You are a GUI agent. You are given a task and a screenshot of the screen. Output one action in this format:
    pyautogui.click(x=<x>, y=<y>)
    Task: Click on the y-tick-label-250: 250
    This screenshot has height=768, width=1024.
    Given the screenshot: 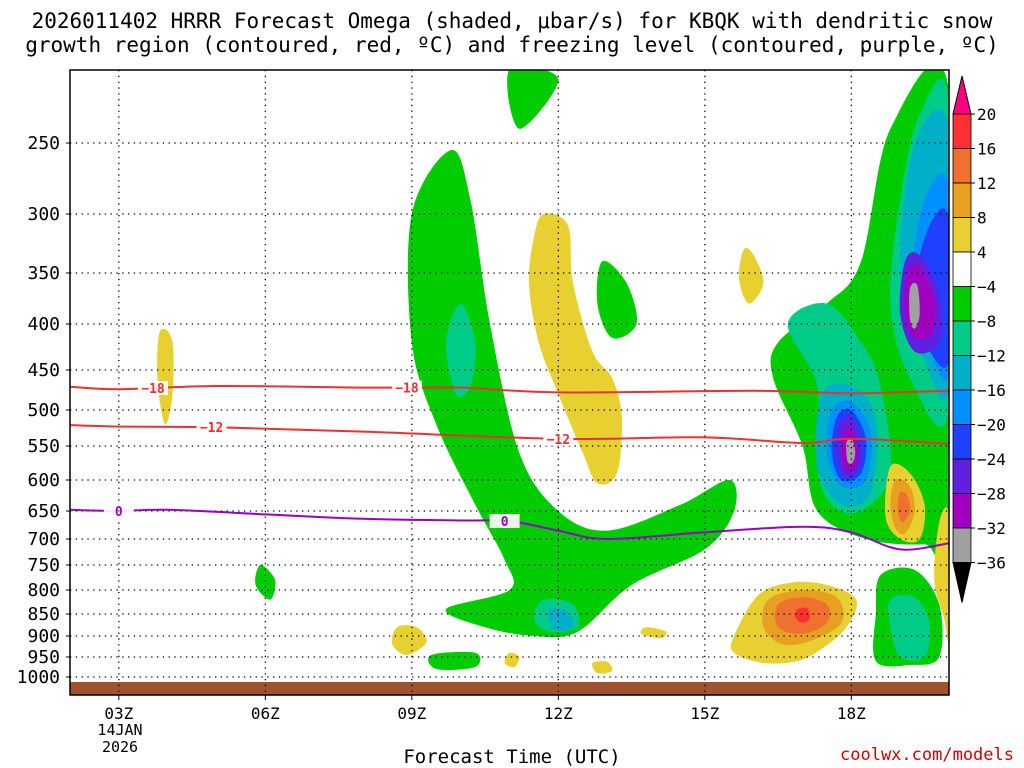 What is the action you would take?
    pyautogui.click(x=43, y=143)
    